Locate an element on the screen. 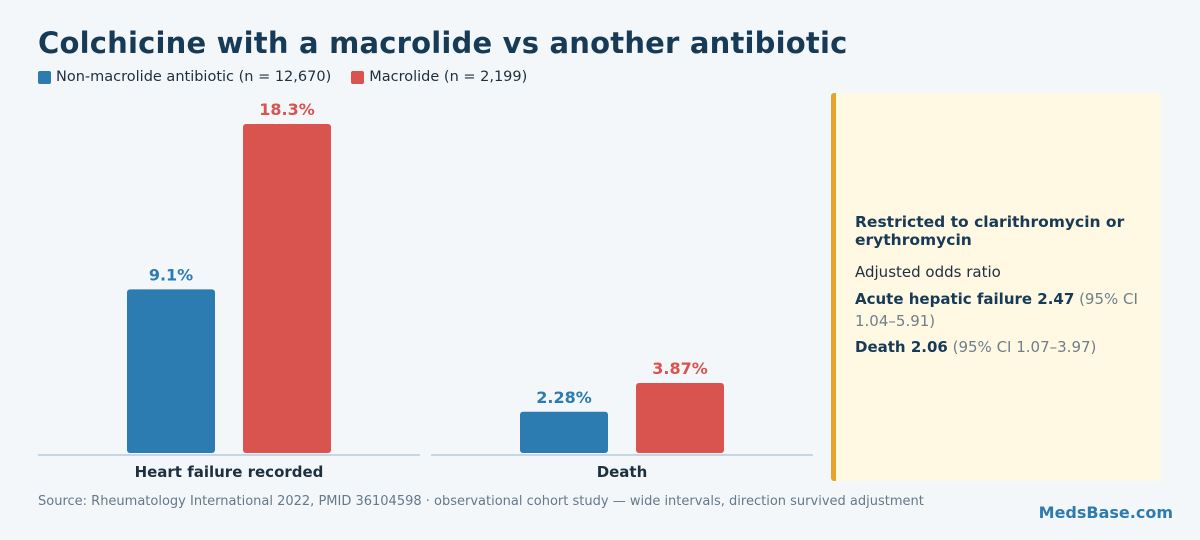 Image resolution: width=1200 pixels, height=540 pixels. category-label-heart-failure-recorded: Heart failure recorded is located at coordinates (229, 472).